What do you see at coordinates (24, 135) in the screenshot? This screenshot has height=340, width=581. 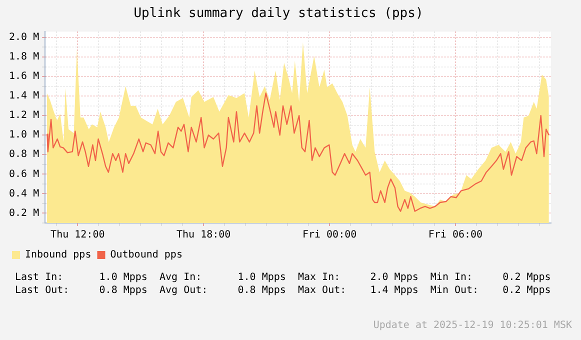 I see `y-tick-label: 1.0 M` at bounding box center [24, 135].